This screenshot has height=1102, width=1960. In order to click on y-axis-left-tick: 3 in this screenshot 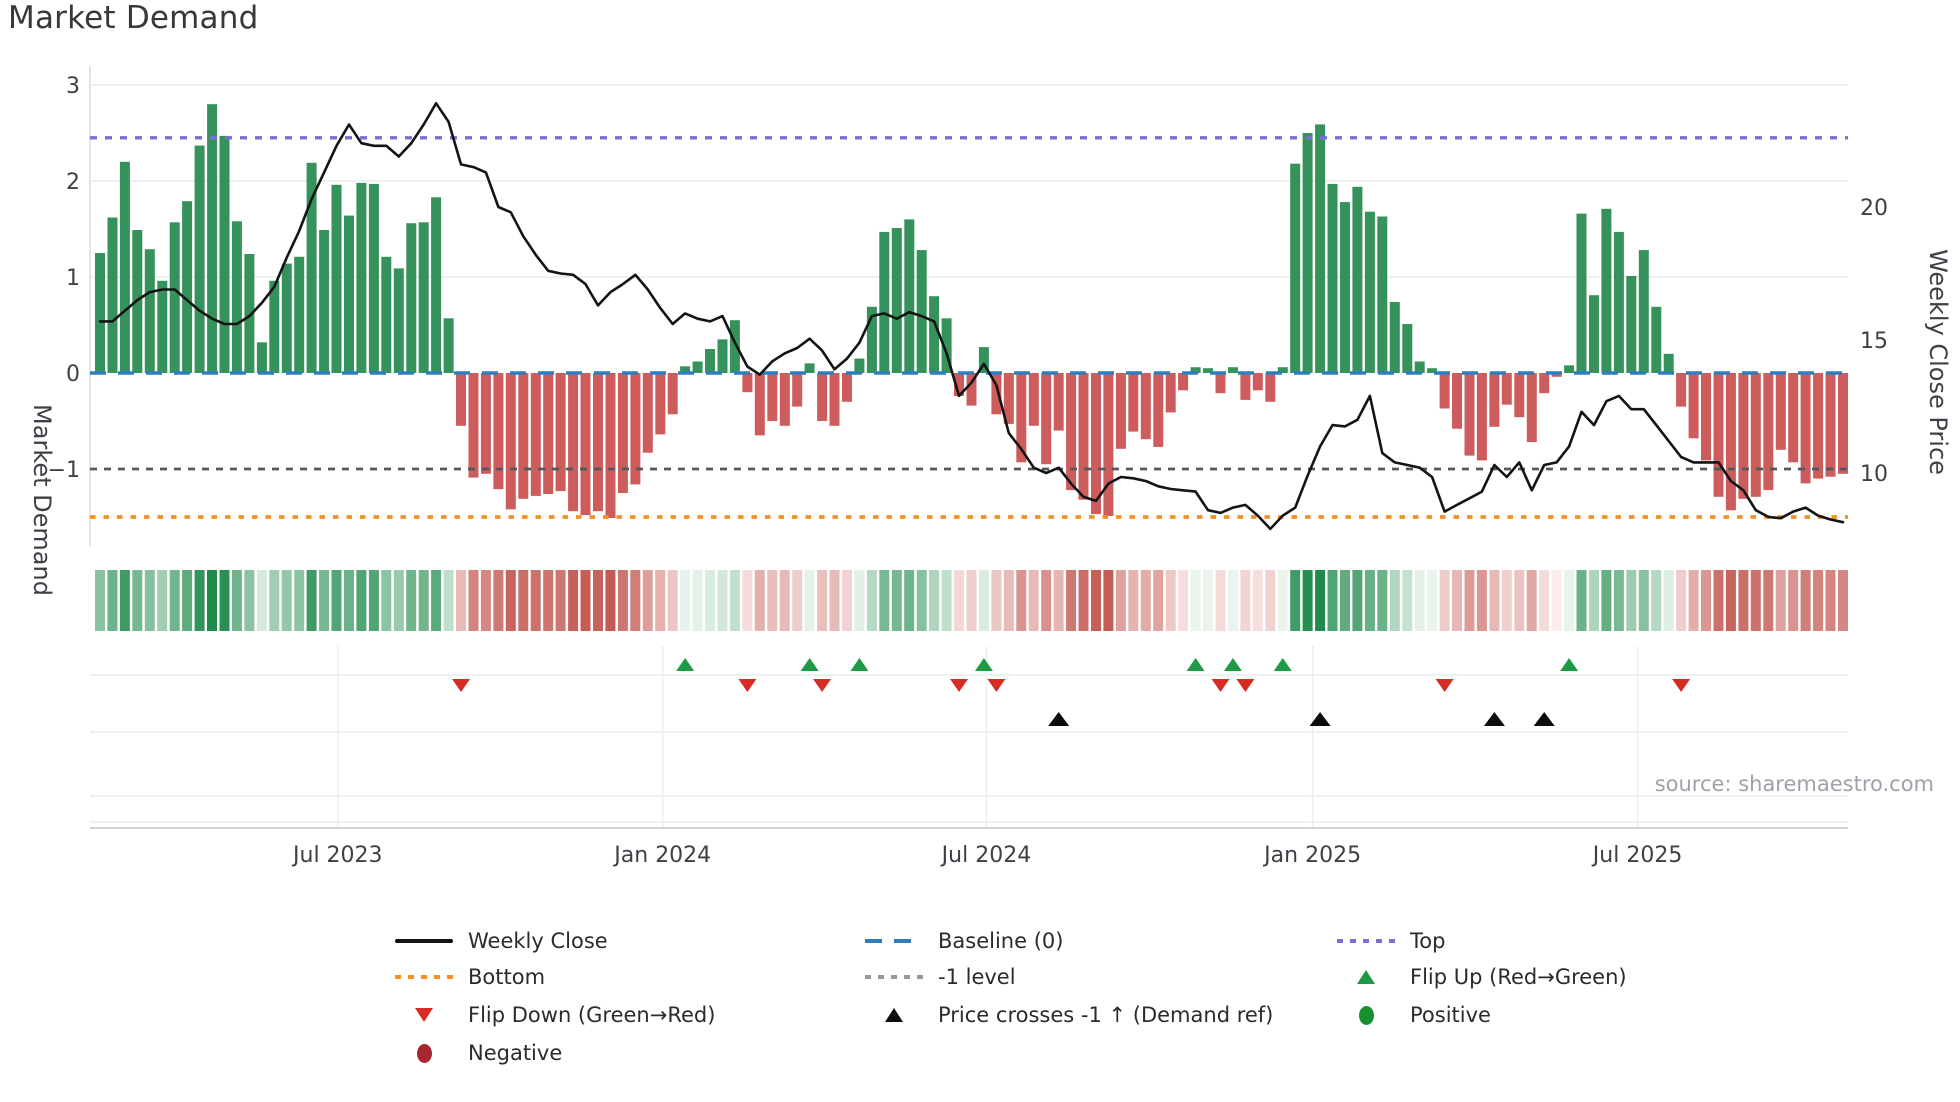, I will do `click(73, 86)`.